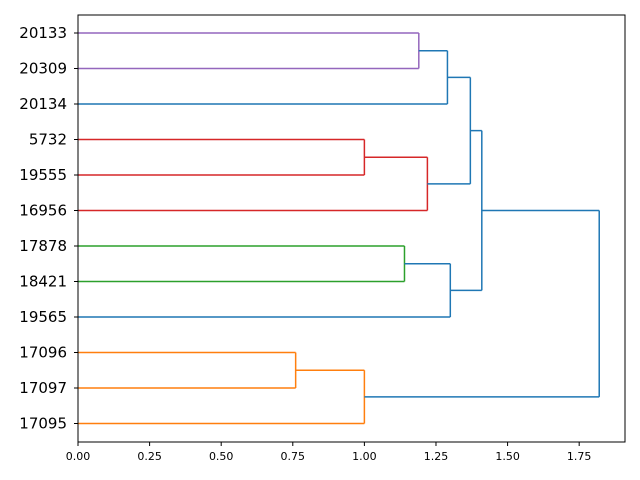  I want to click on leaf-label: 17095, so click(43, 424).